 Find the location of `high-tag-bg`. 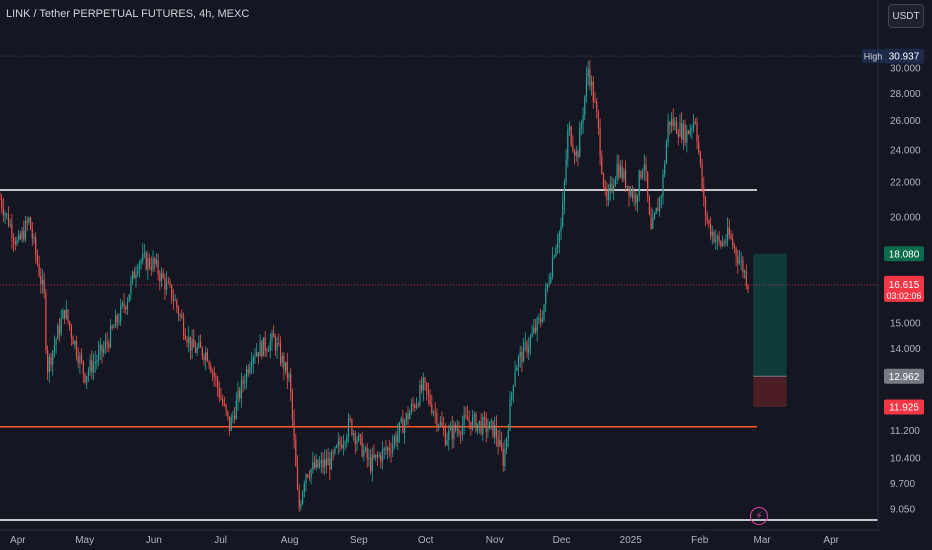

high-tag-bg is located at coordinates (873, 56).